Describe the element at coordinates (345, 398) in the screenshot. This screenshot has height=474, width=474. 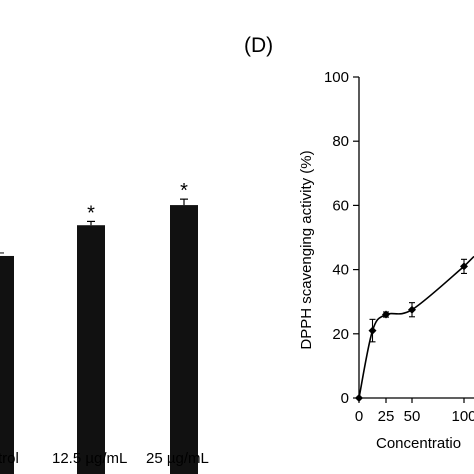
I see `y-tick-label: 0` at that location.